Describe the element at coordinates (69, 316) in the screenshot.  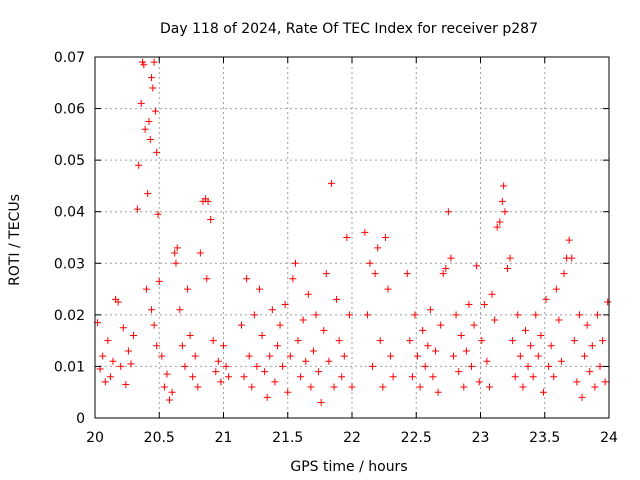
I see `y-tick-label: 0.02` at that location.